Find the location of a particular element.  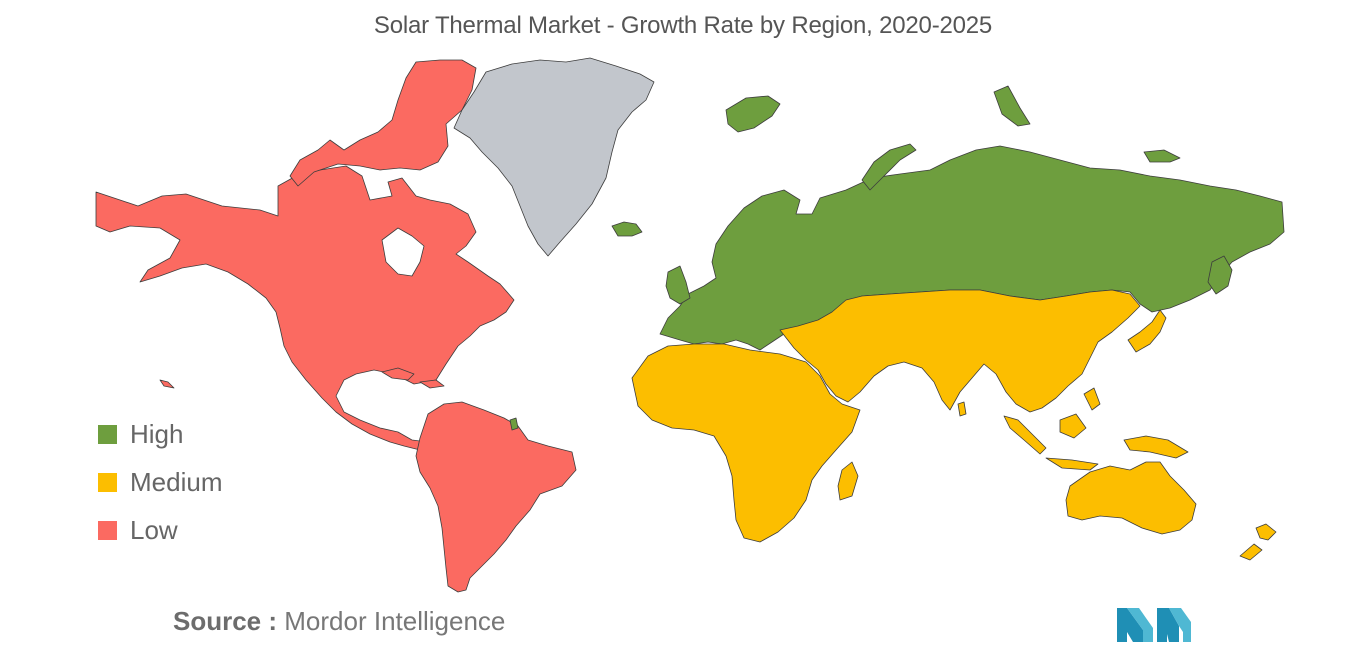

source-note: Source : Mordor Intelligence is located at coordinates (339, 621).